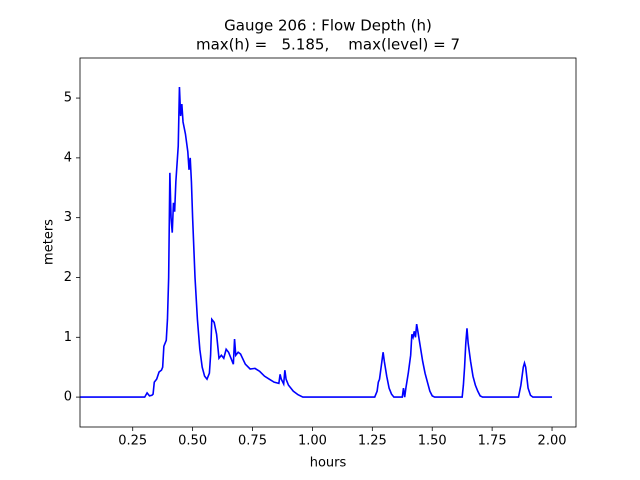 Image resolution: width=640 pixels, height=480 pixels. Describe the element at coordinates (68, 337) in the screenshot. I see `y-tick-label: 1` at that location.